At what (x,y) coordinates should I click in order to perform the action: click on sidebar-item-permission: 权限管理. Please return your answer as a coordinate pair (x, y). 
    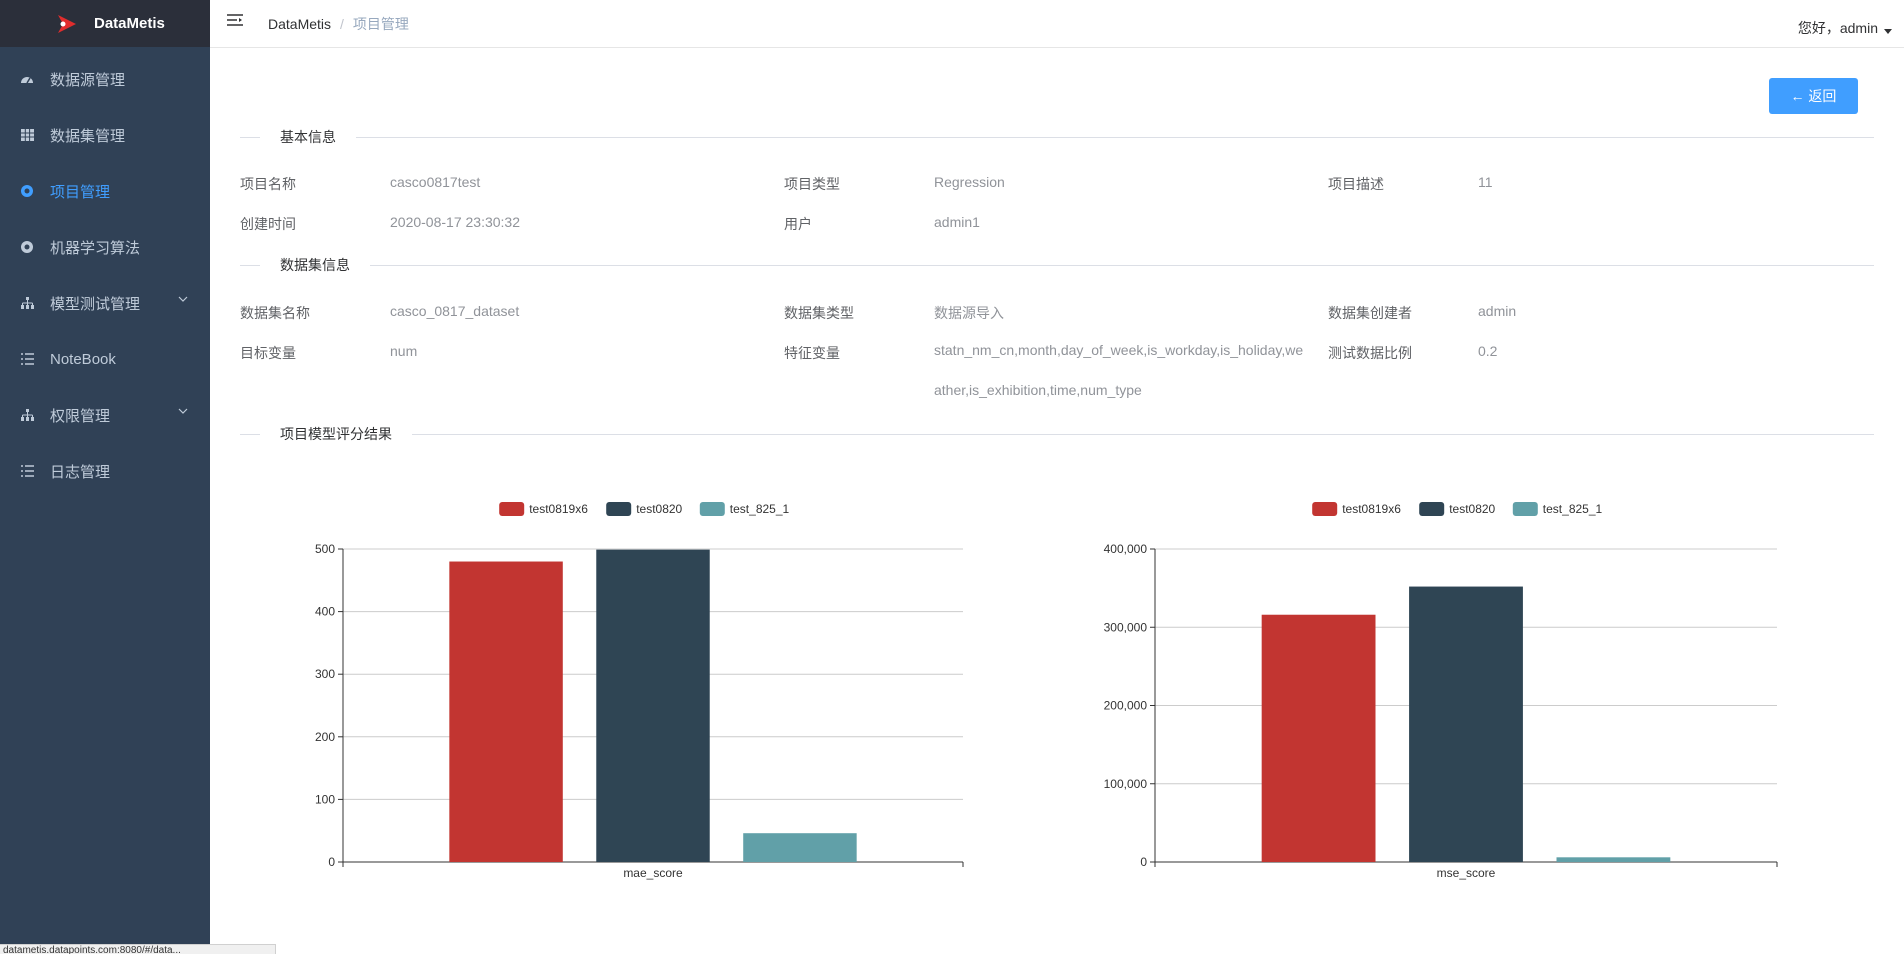
    Looking at the image, I should click on (105, 415).